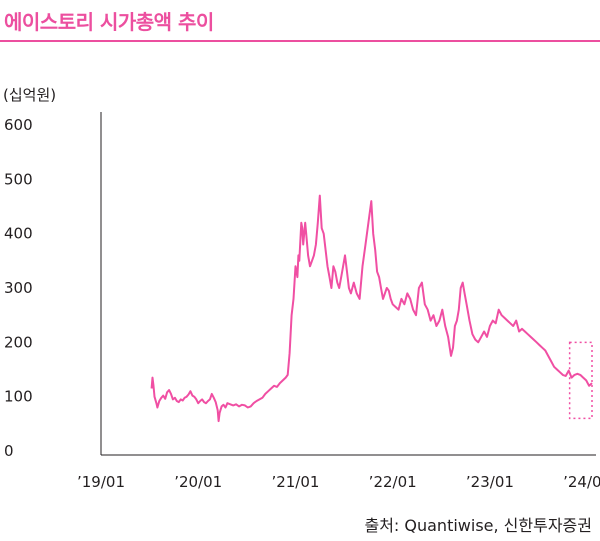  What do you see at coordinates (18, 397) in the screenshot?
I see `y-tick-label: 100` at bounding box center [18, 397].